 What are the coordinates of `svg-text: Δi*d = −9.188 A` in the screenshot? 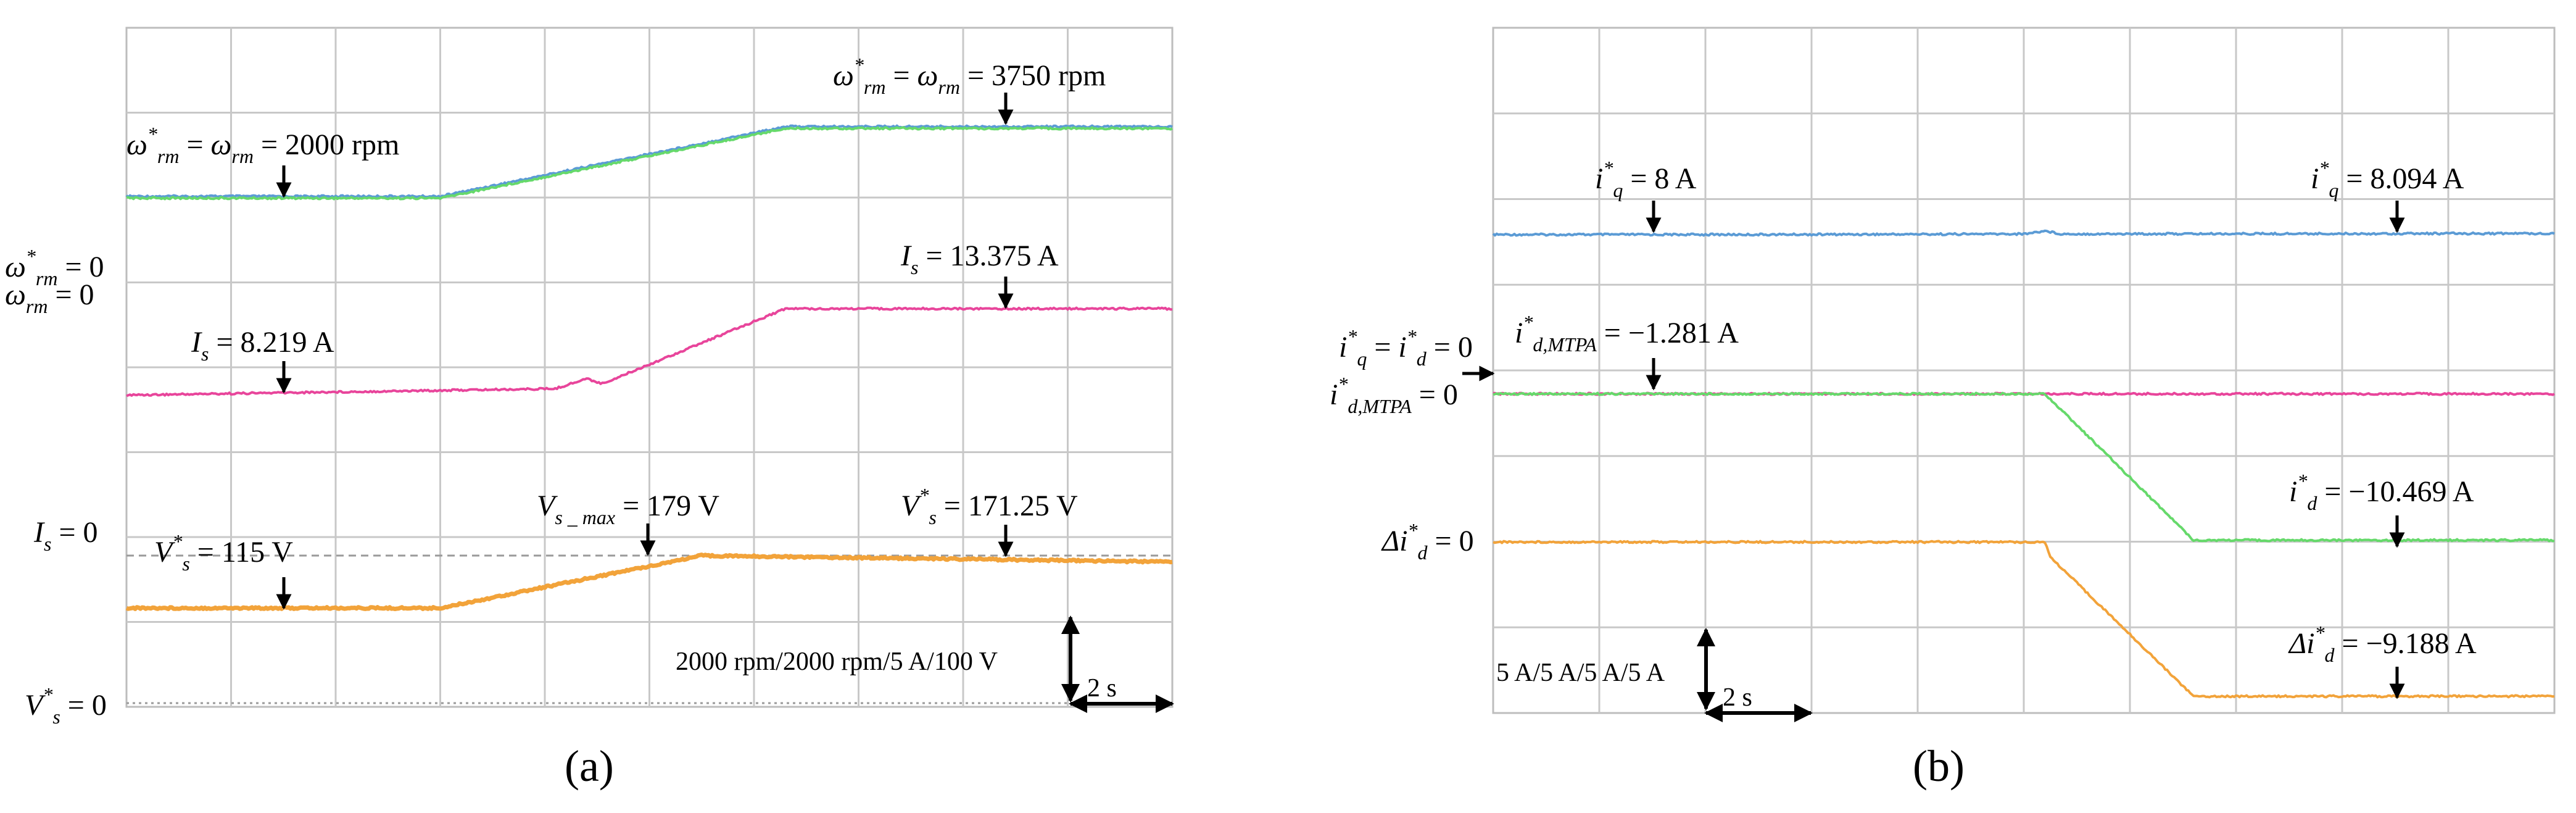 It's located at (2382, 644).